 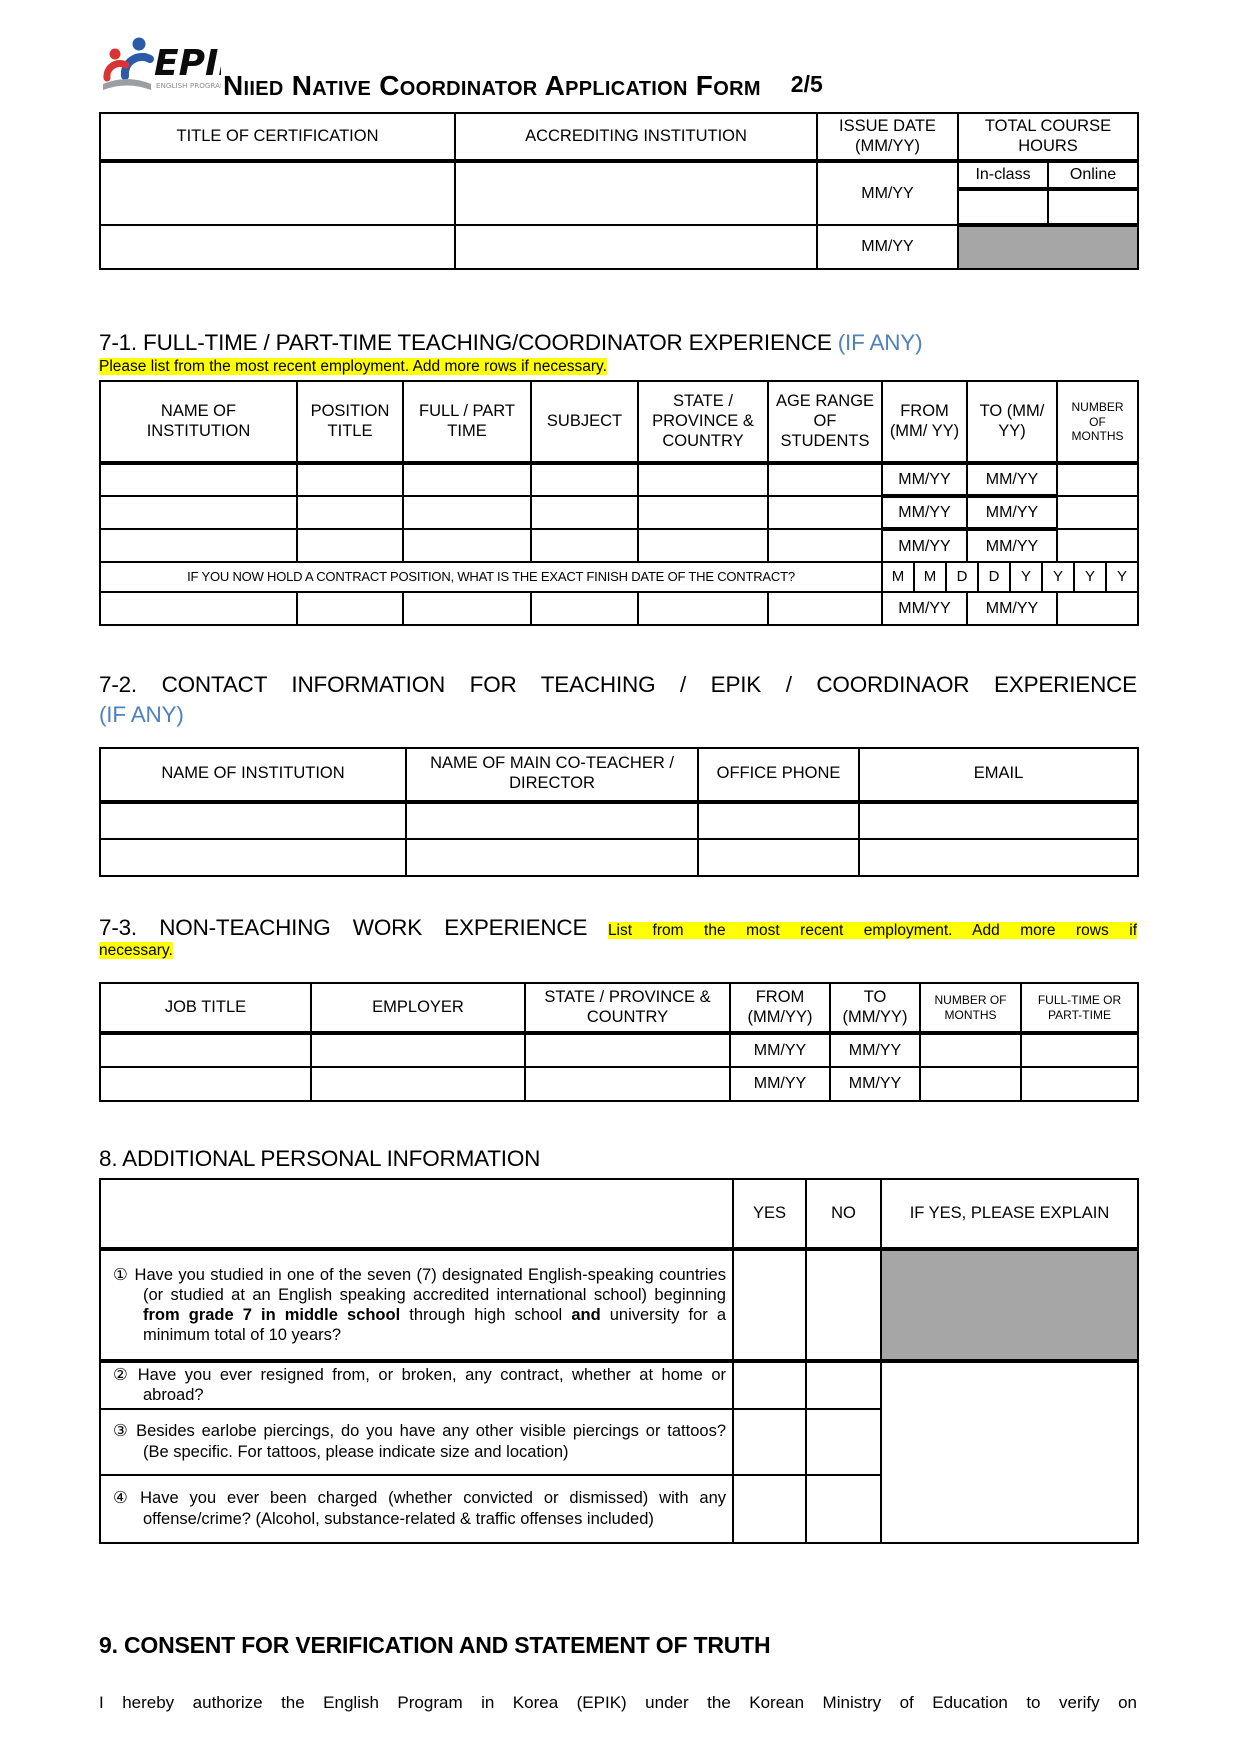 What do you see at coordinates (350, 423) in the screenshot?
I see `t71-col-position: POSITION TITLE` at bounding box center [350, 423].